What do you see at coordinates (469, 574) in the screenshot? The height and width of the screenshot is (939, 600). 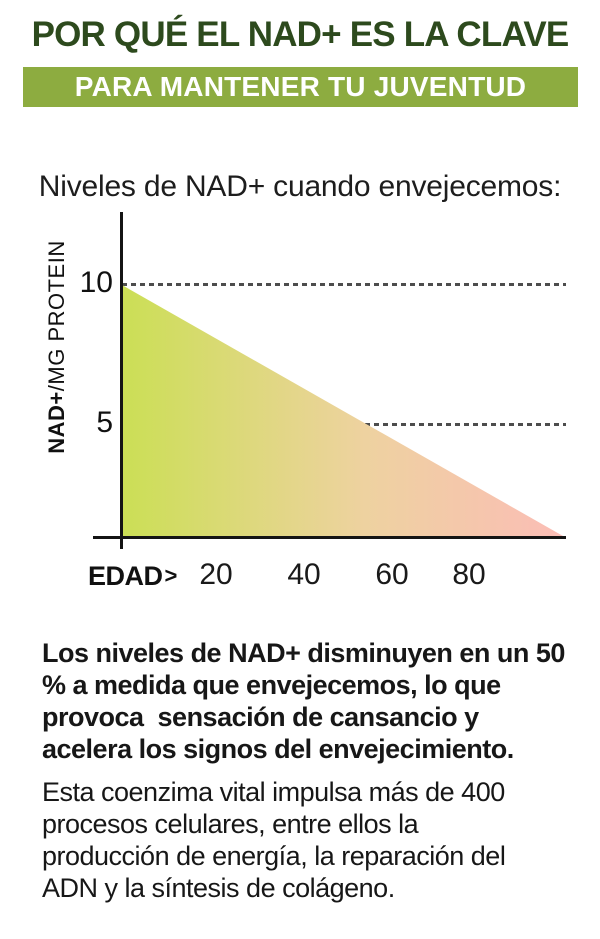 I see `x-tick-80: 80` at bounding box center [469, 574].